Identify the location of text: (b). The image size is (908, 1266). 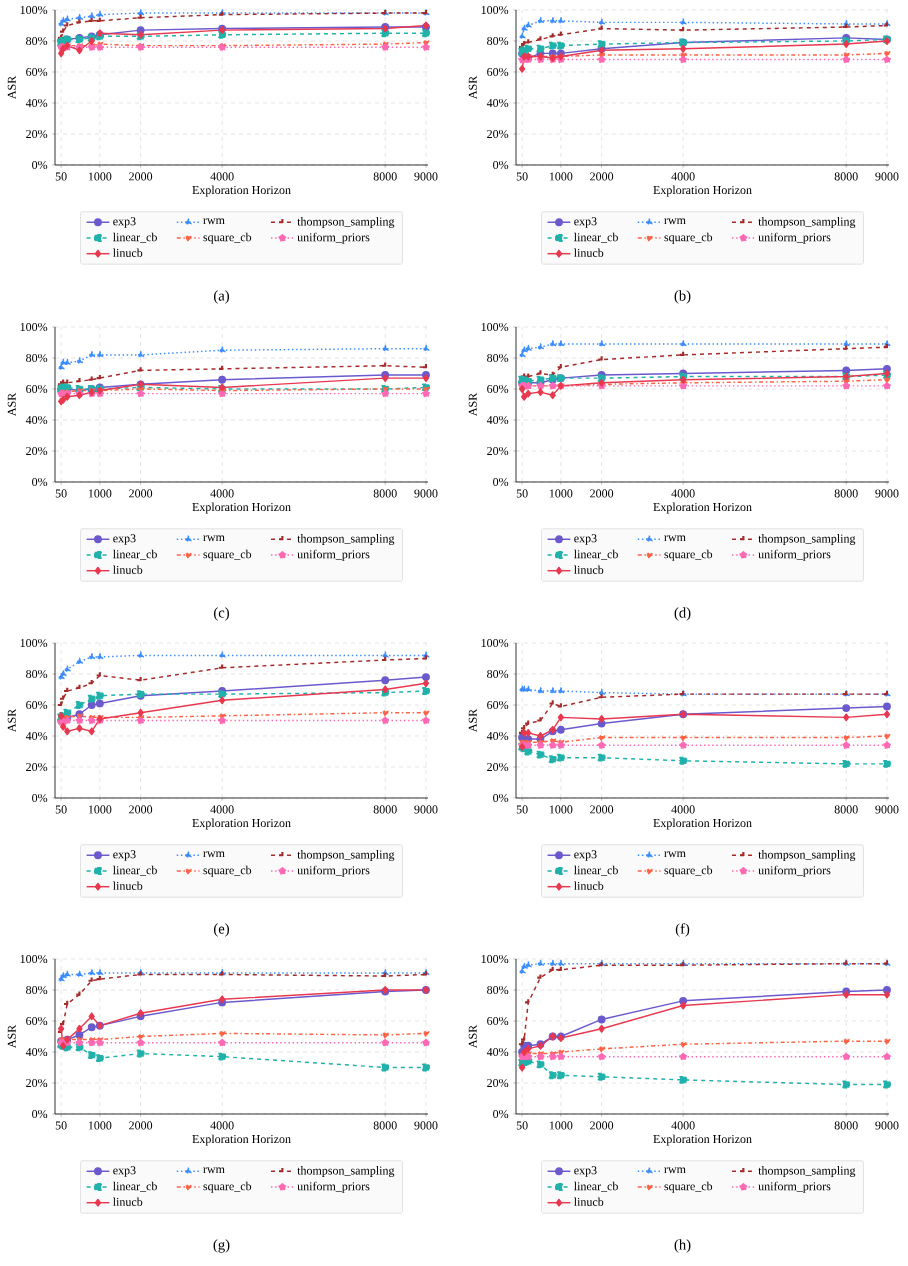
(682, 297).